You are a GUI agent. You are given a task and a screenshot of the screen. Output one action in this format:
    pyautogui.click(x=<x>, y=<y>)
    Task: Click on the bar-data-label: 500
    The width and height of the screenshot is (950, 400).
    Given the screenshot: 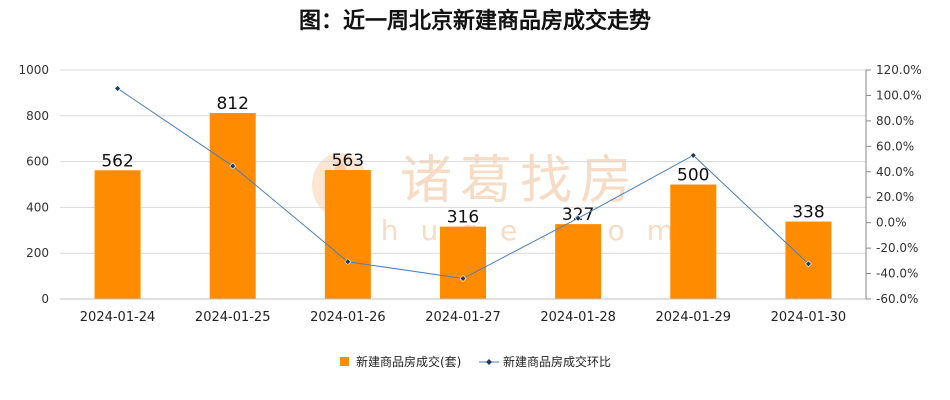 What is the action you would take?
    pyautogui.click(x=693, y=176)
    